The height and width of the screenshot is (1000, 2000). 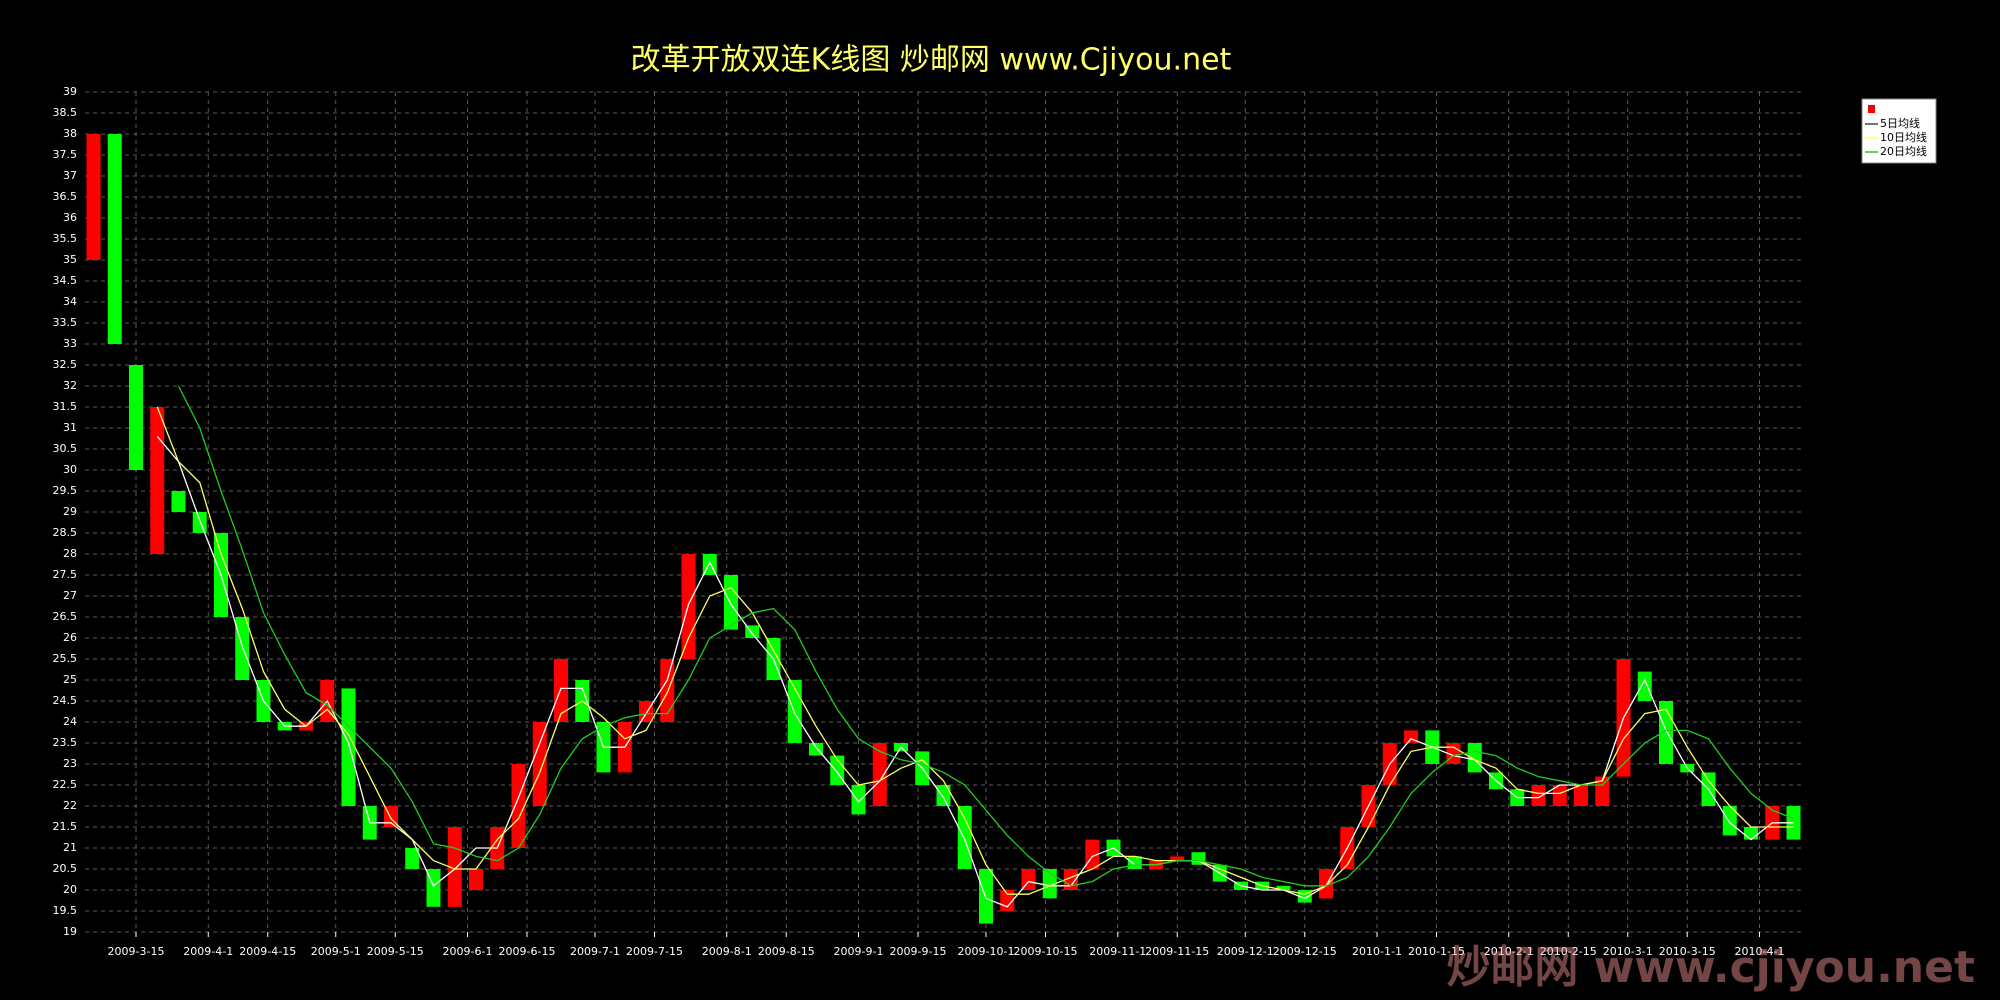 I want to click on y-tick-label: 35.5, so click(x=65, y=238).